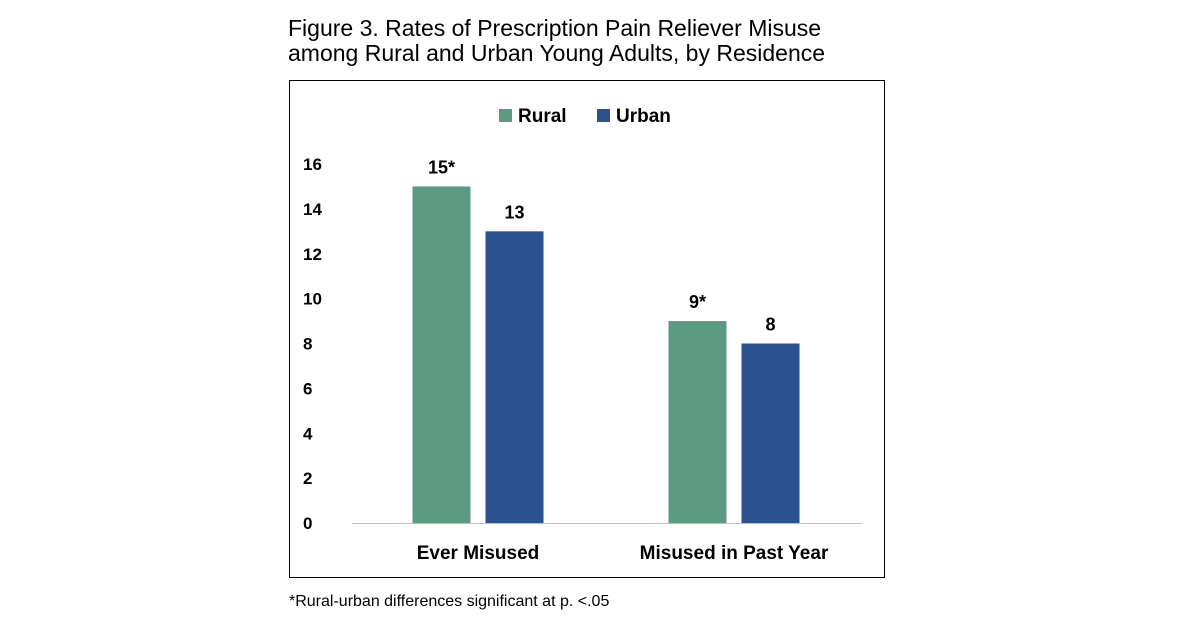 The height and width of the screenshot is (624, 1200). What do you see at coordinates (770, 325) in the screenshot?
I see `data-label: 8` at bounding box center [770, 325].